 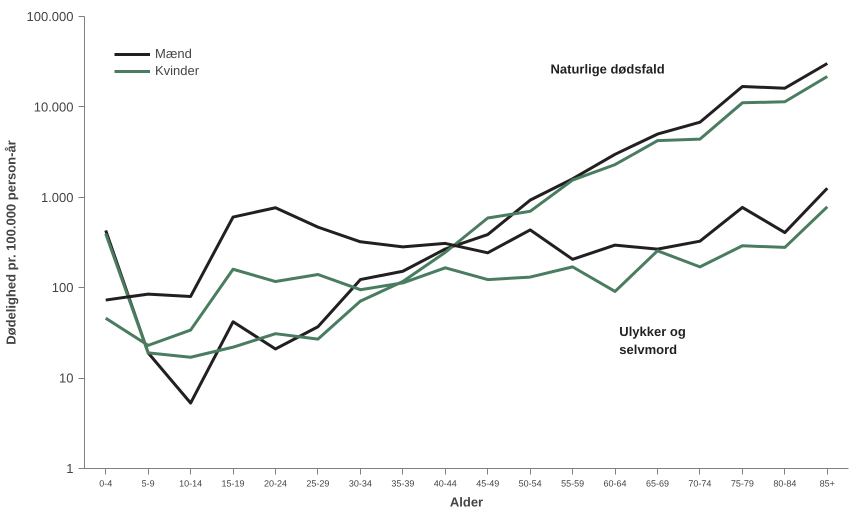 What do you see at coordinates (70, 468) in the screenshot?
I see `y-tick-label: 1` at bounding box center [70, 468].